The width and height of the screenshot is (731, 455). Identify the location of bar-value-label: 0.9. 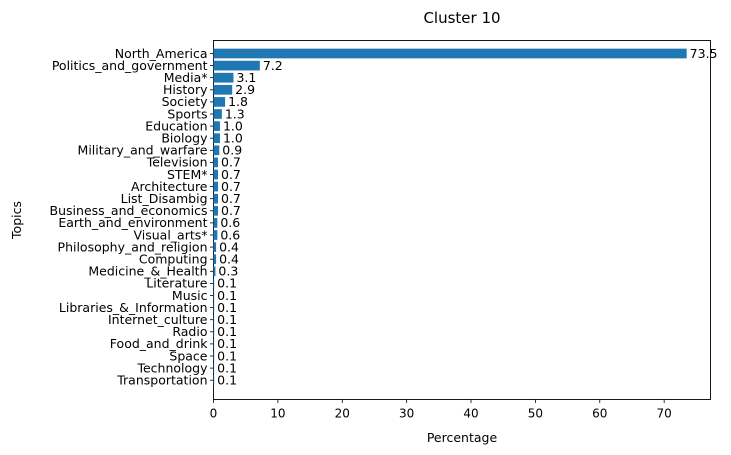
(232, 150).